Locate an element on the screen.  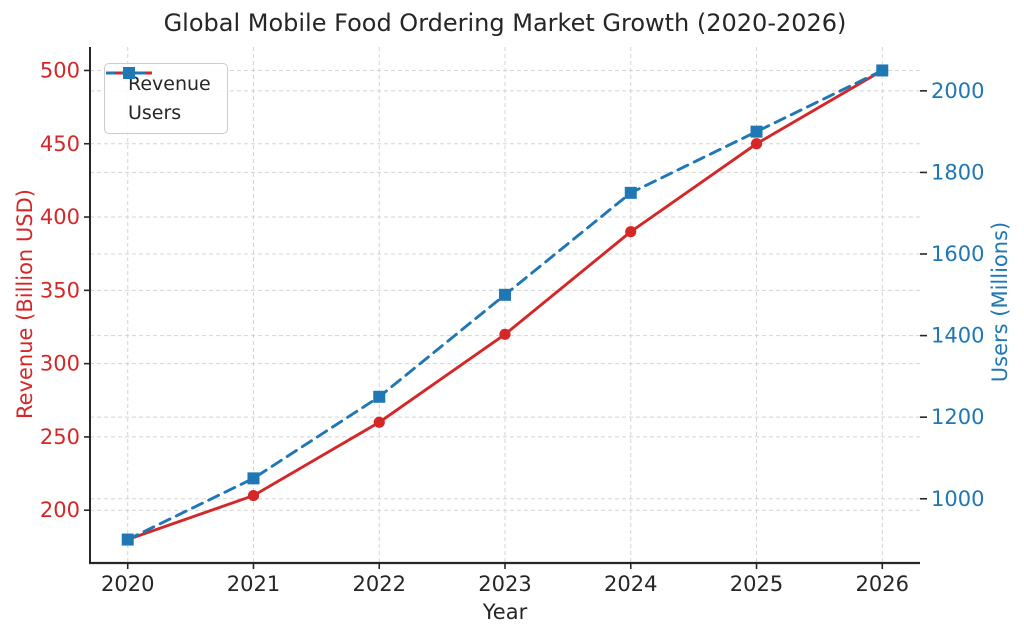
left-tick-label: 500 is located at coordinates (60, 70).